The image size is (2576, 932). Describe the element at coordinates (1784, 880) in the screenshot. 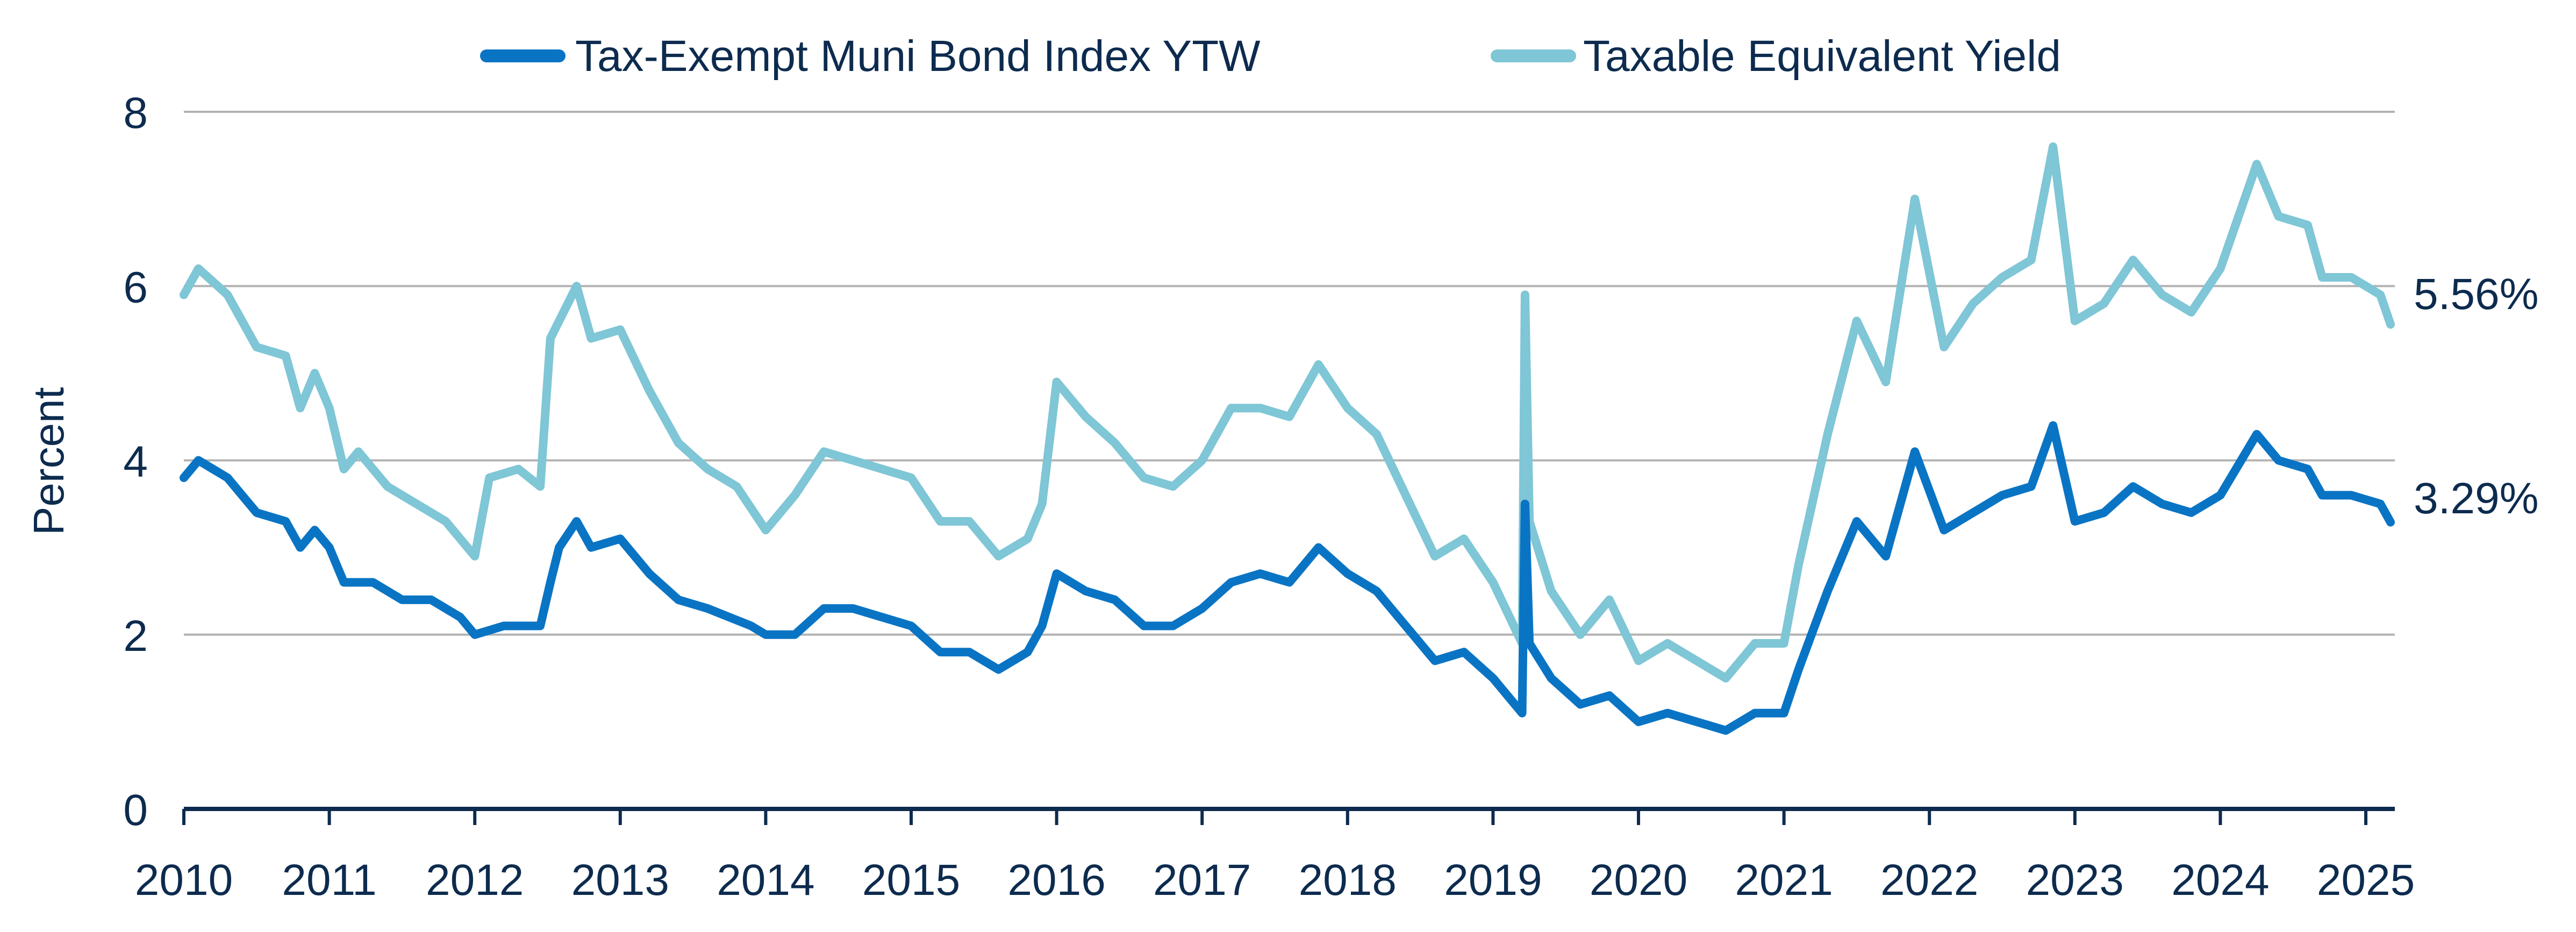

I see `x-tick-label: 2021` at that location.